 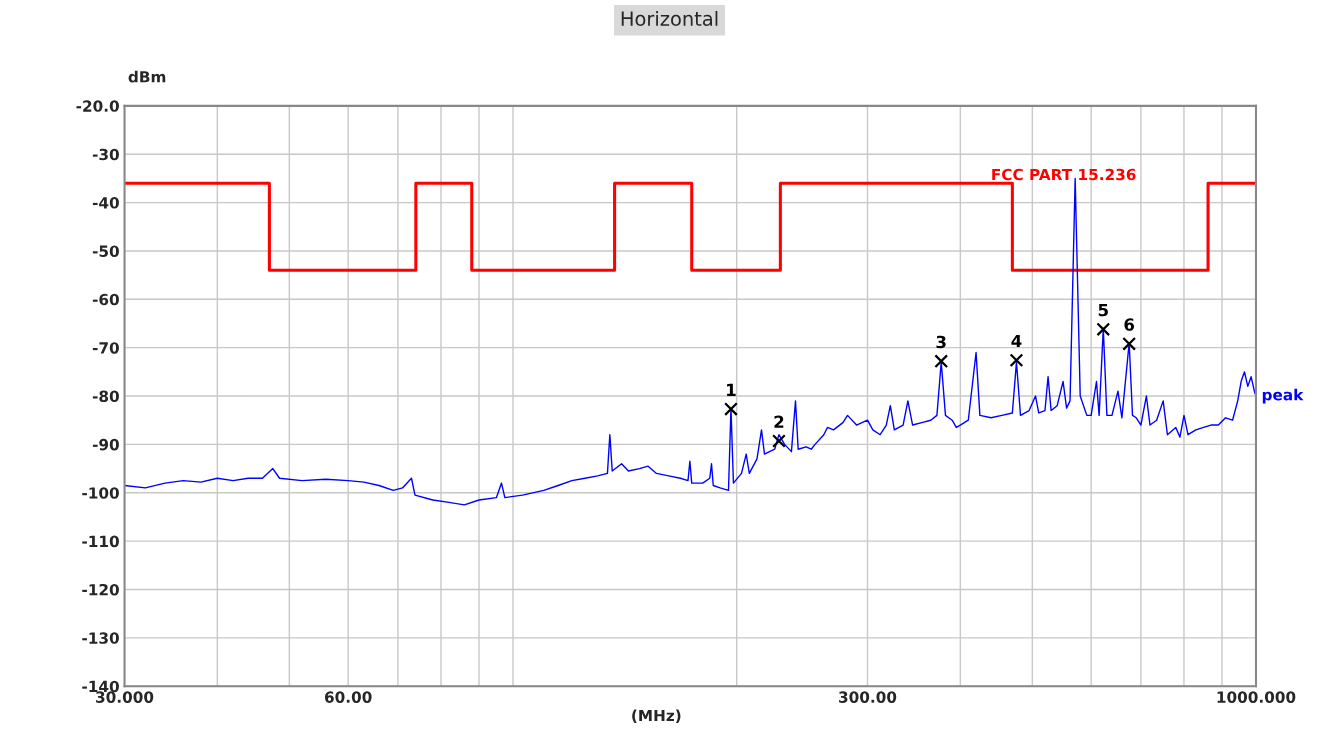 I want to click on y-tick-label: -90, so click(x=105, y=444).